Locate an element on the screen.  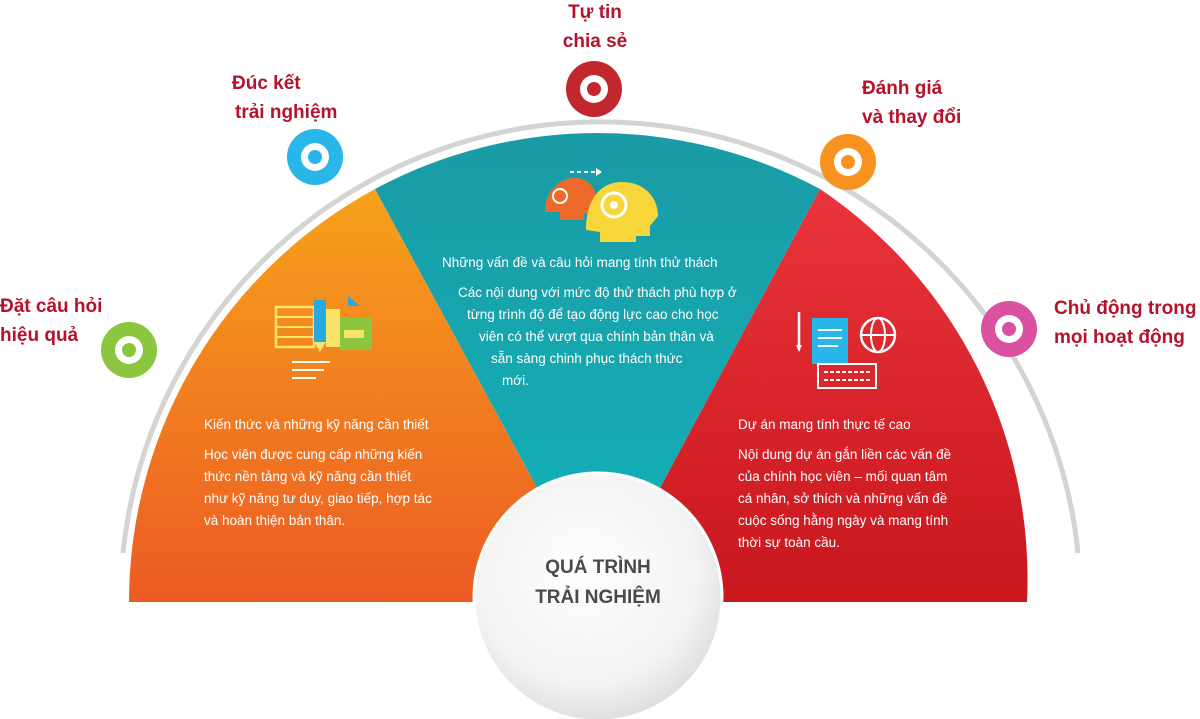
target-marker-duc-ket is located at coordinates (315, 157).